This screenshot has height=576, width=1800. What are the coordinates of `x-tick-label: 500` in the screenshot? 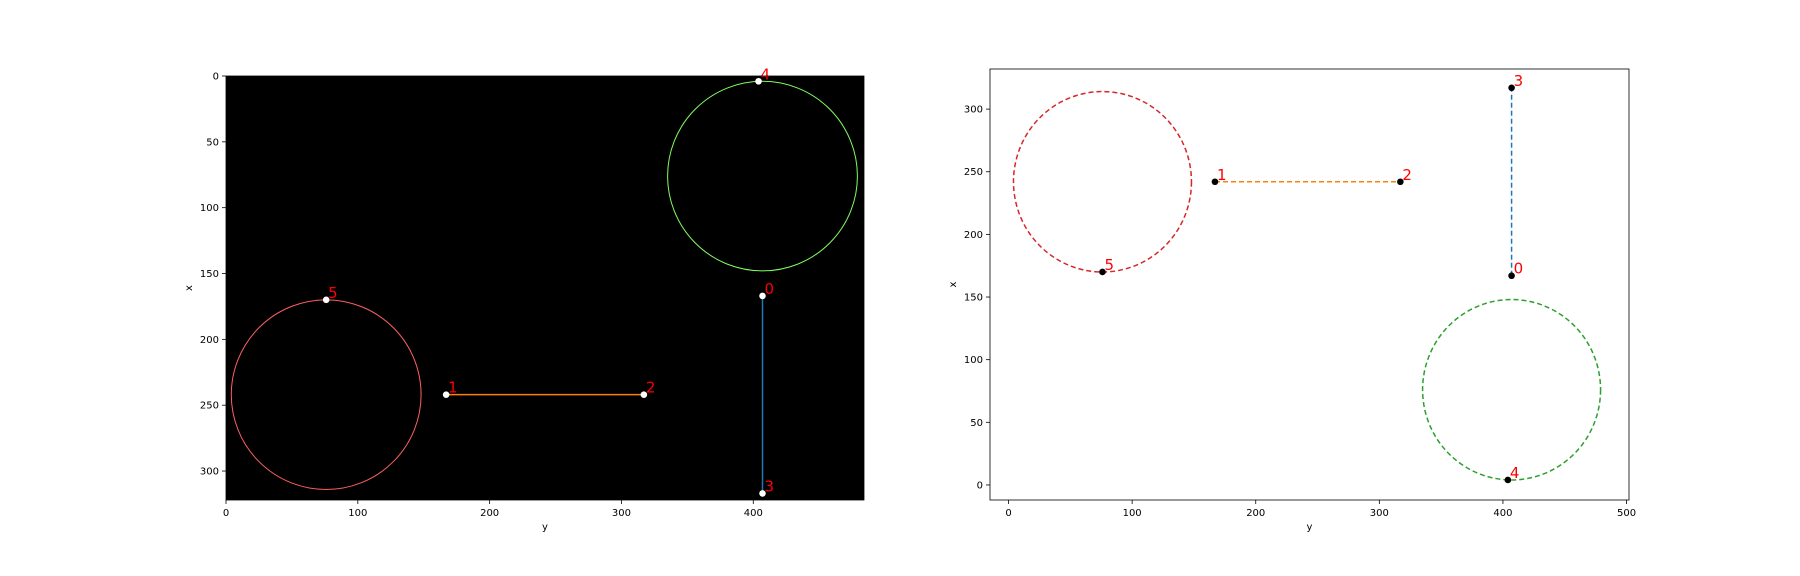 It's located at (1626, 513).